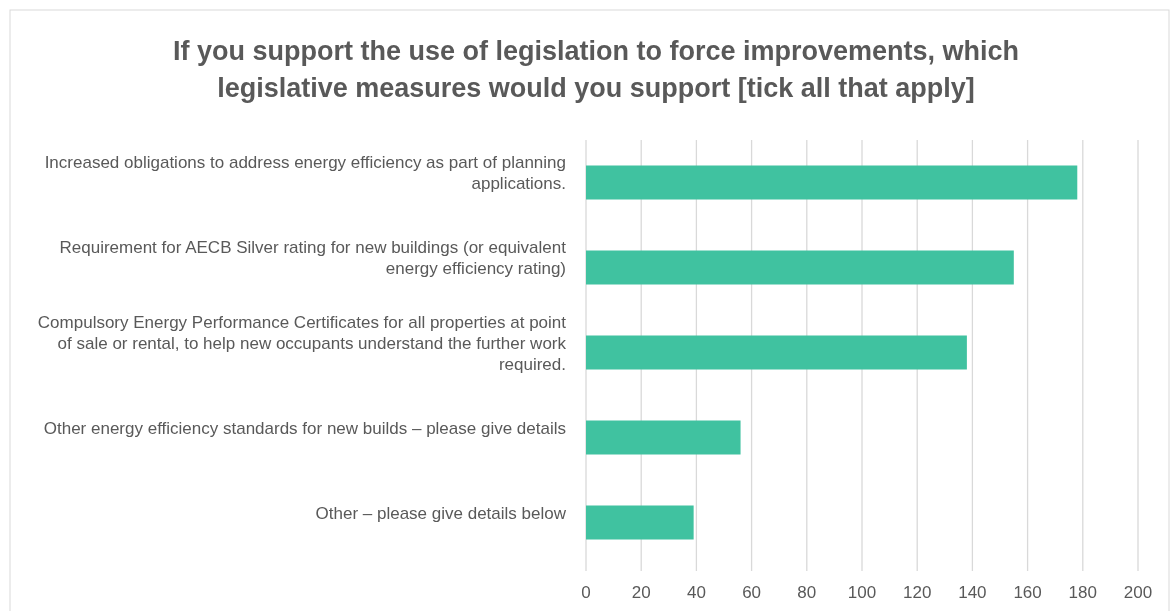 This screenshot has height=611, width=1171. Describe the element at coordinates (596, 69) in the screenshot. I see `chart-title: If you support the use of legislation to force improvements, which legislative measures would you support [tick all that apply]` at that location.